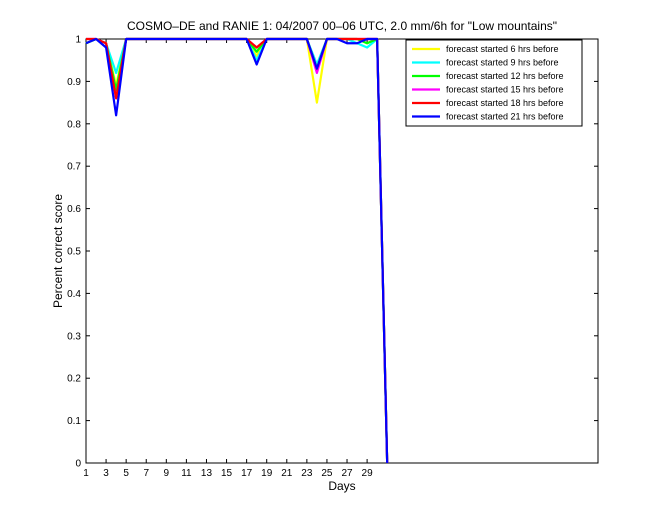 The height and width of the screenshot is (520, 660). I want to click on legend-label: forecast started 21 hrs before, so click(505, 117).